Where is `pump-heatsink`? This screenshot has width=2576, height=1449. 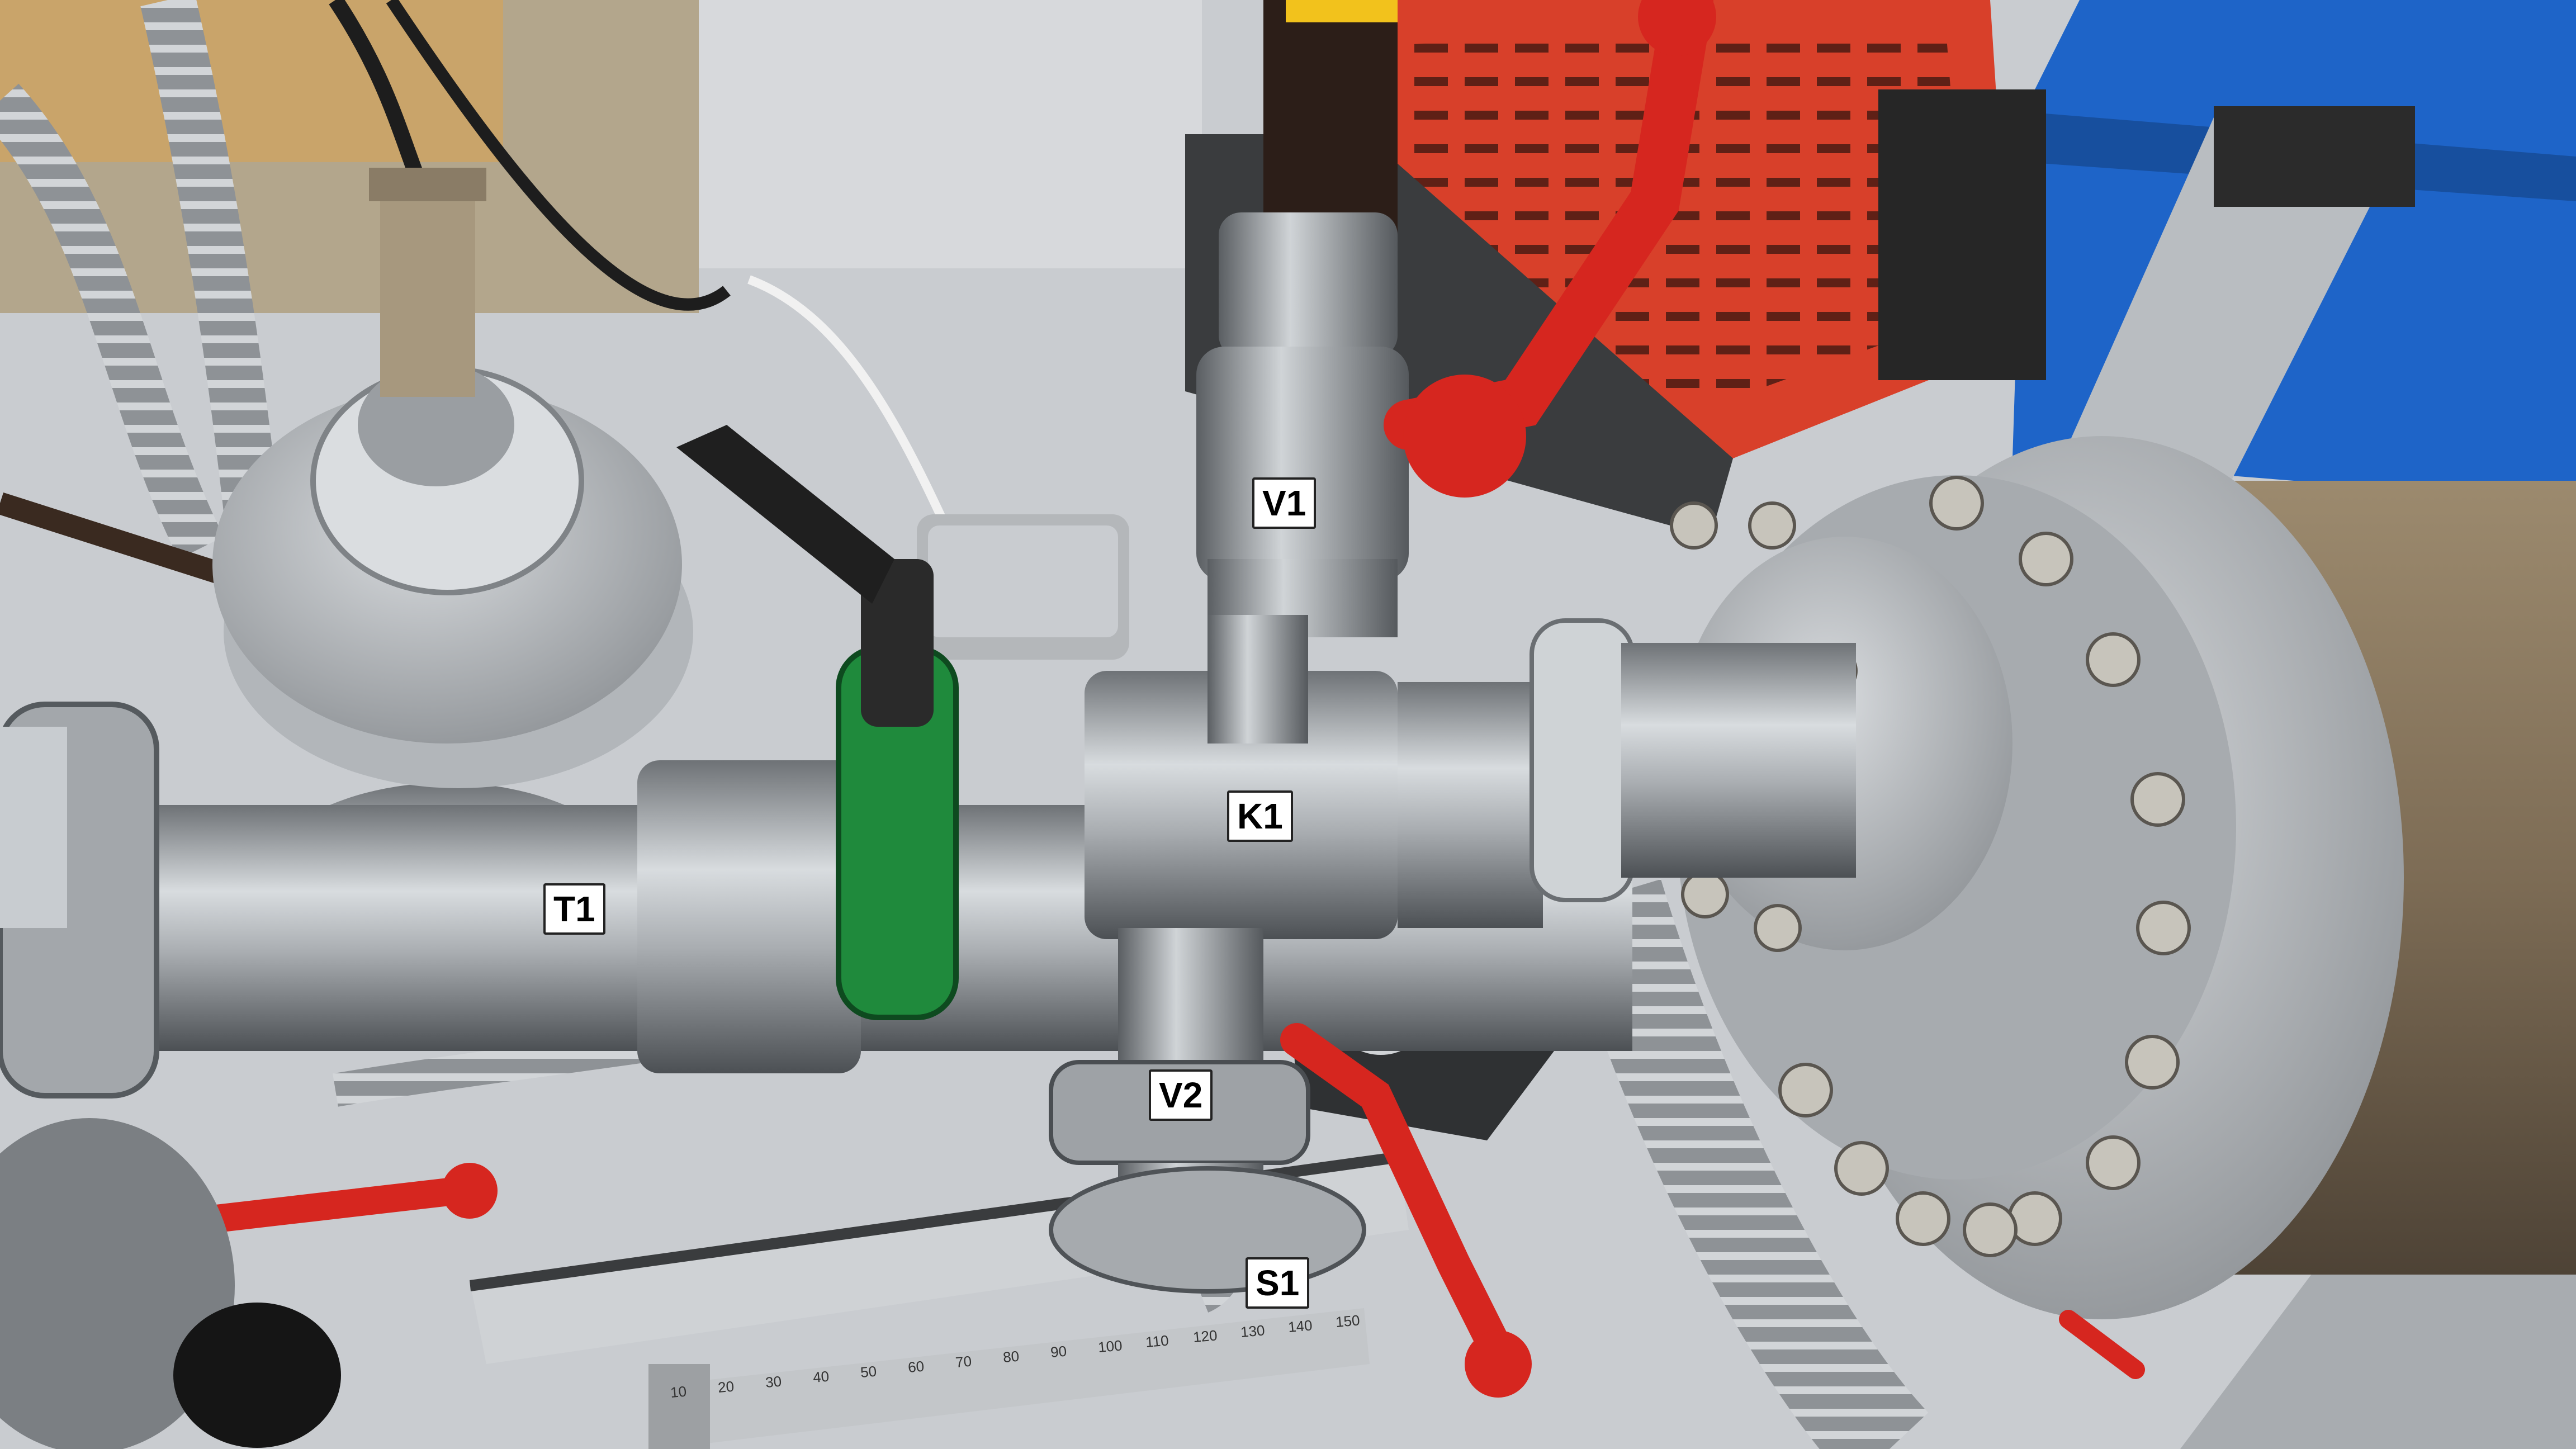 pump-heatsink is located at coordinates (1962, 235).